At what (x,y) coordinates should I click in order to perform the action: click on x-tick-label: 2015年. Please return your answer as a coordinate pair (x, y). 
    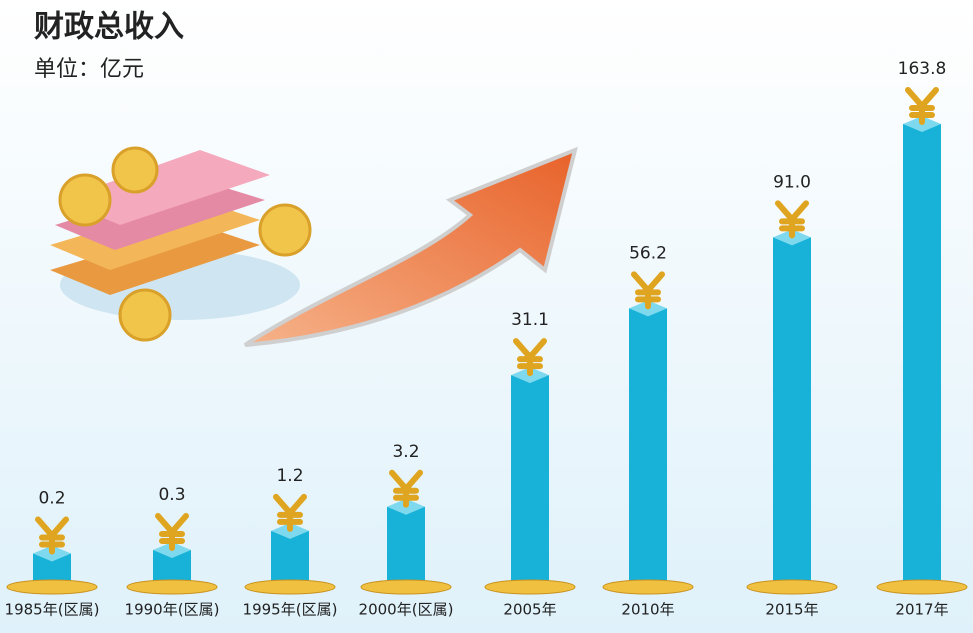
    Looking at the image, I should click on (791, 610).